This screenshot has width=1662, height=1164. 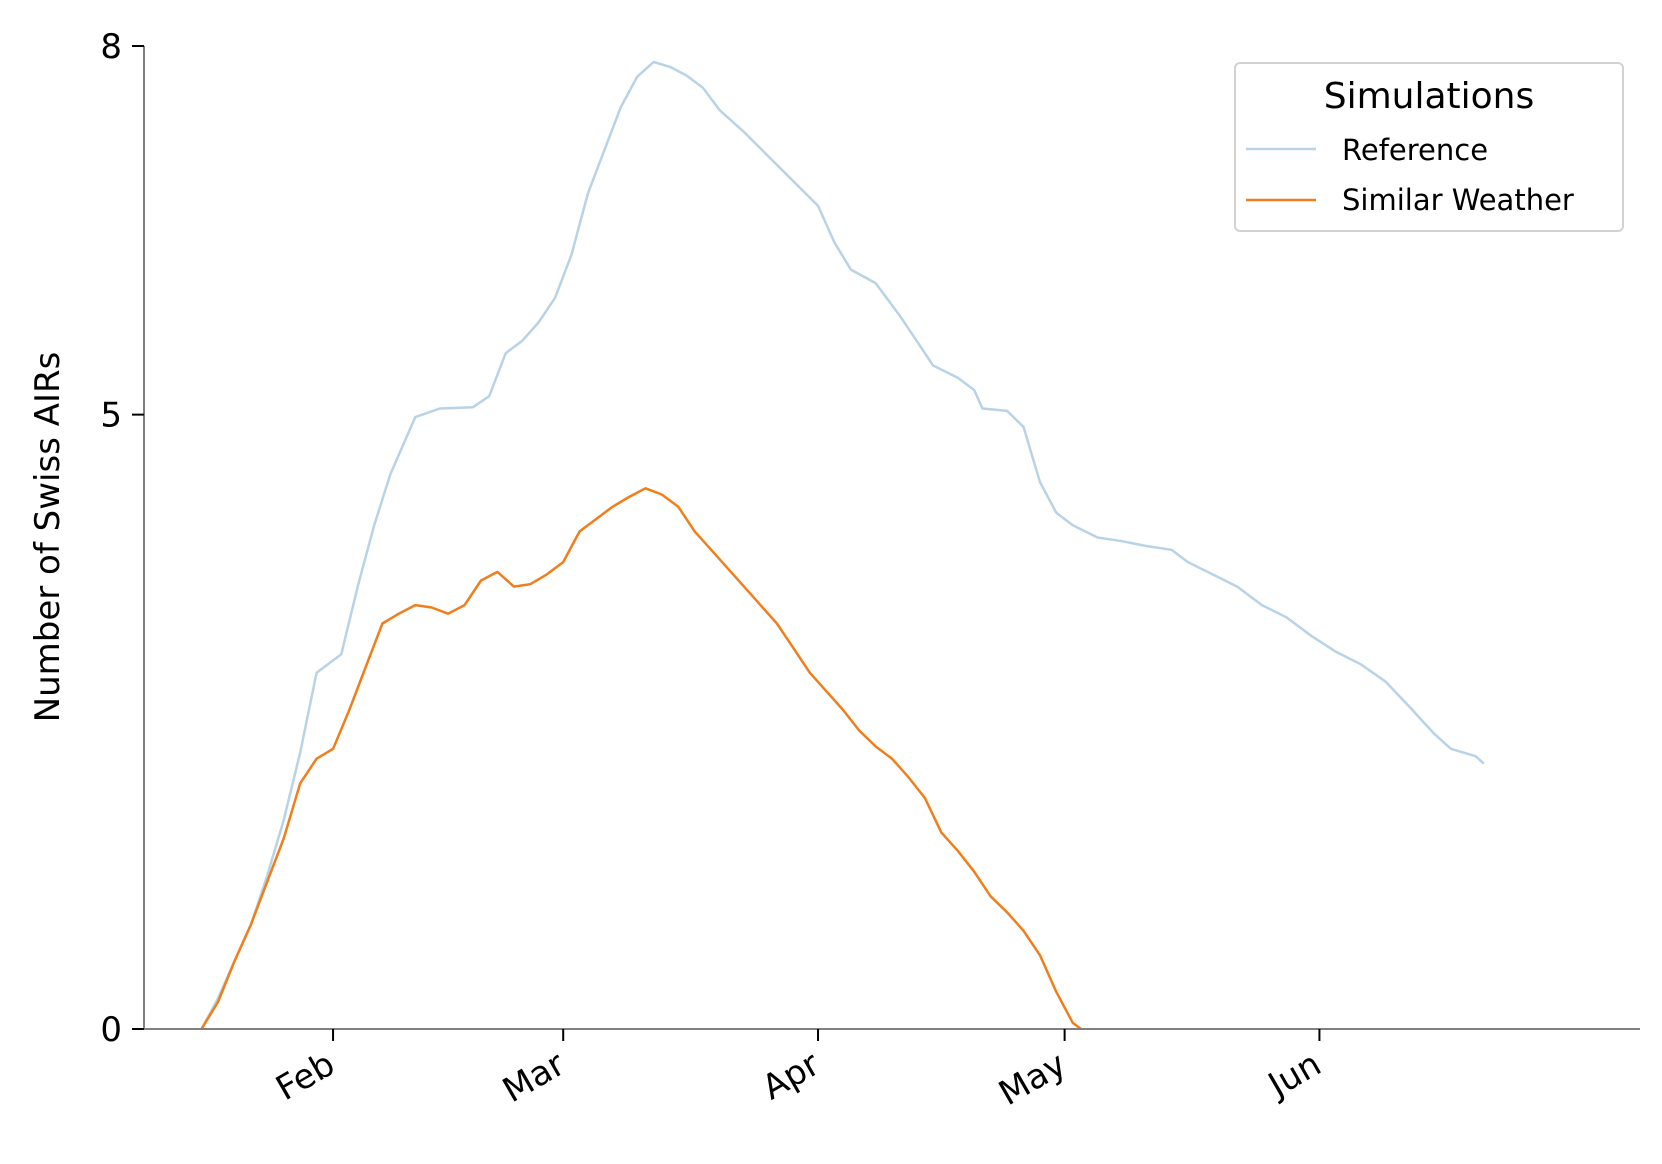 I want to click on y-tick-label: 0, so click(x=111, y=1030).